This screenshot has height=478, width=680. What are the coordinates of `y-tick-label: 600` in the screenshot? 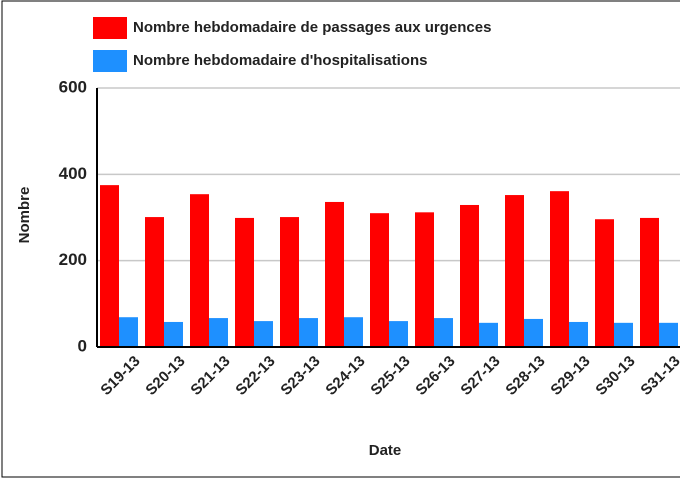 It's located at (73, 86).